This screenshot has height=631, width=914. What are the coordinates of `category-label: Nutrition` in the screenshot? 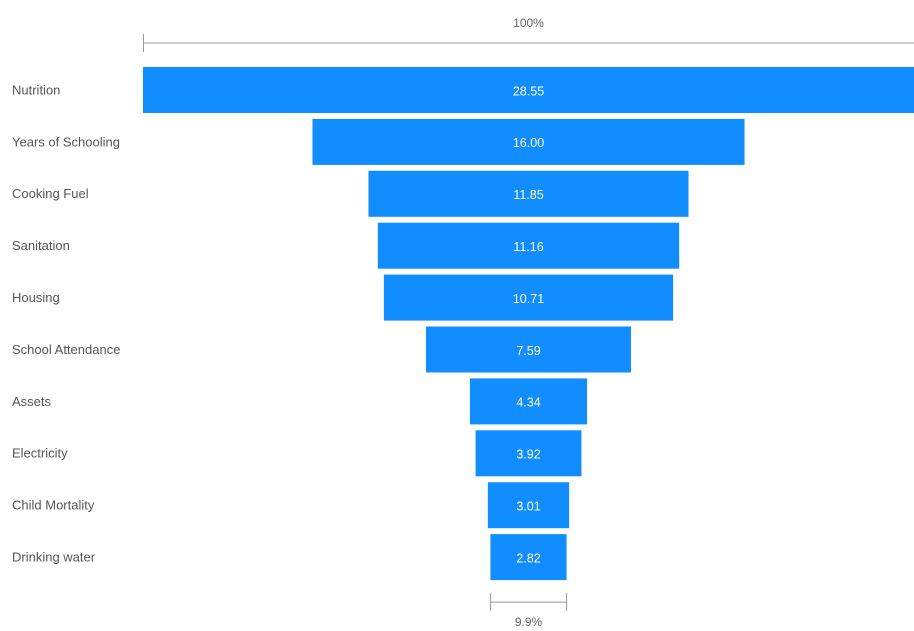 It's located at (36, 89).